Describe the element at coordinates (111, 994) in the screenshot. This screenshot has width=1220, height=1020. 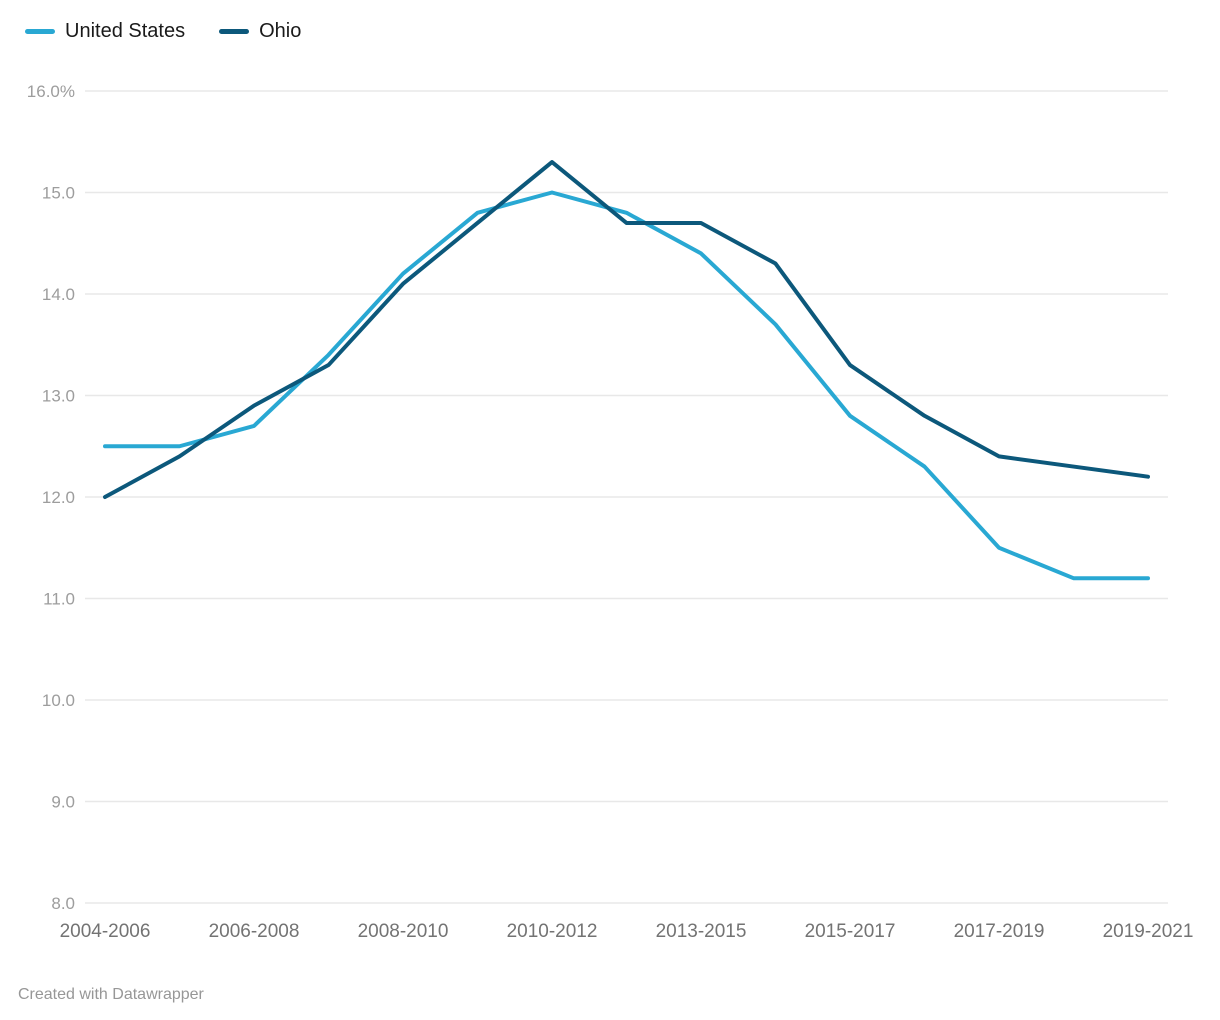
I see `datawrapper-credit: Created with Datawrapper` at that location.